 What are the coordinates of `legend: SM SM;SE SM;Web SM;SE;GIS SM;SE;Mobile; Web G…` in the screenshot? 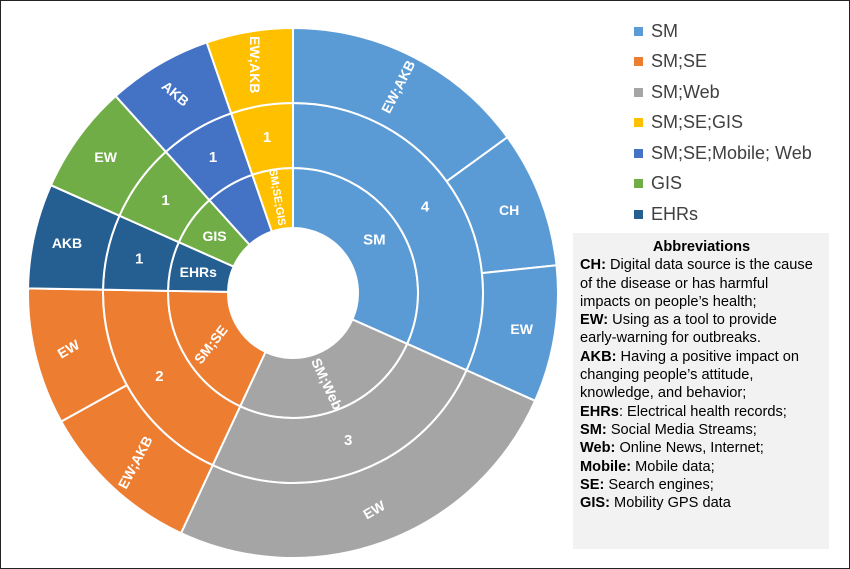 It's located at (723, 123).